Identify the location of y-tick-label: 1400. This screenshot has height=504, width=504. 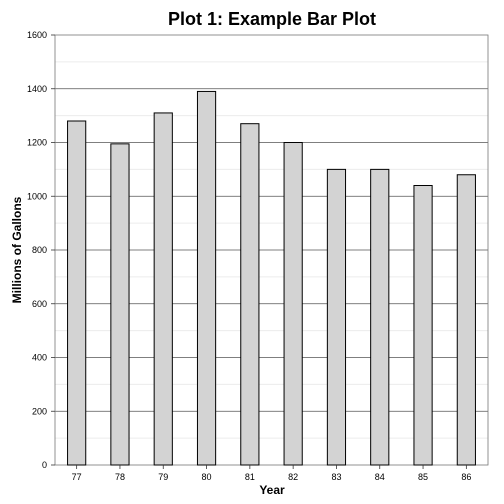
(37, 89).